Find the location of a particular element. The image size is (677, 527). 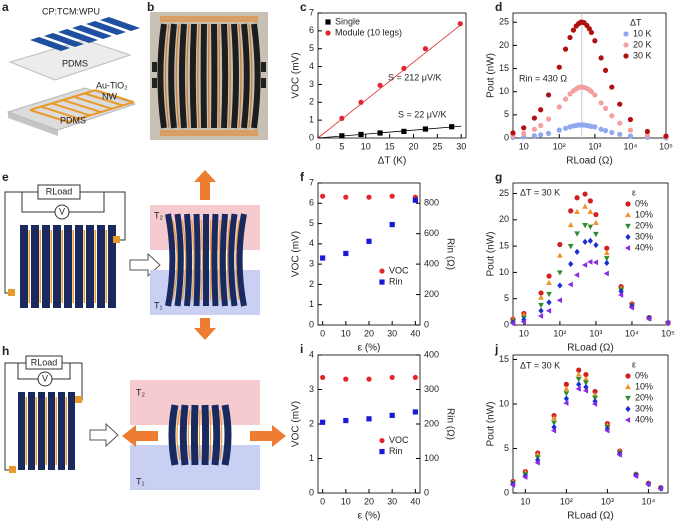

y-tick-label: 0 is located at coordinates (506, 137).